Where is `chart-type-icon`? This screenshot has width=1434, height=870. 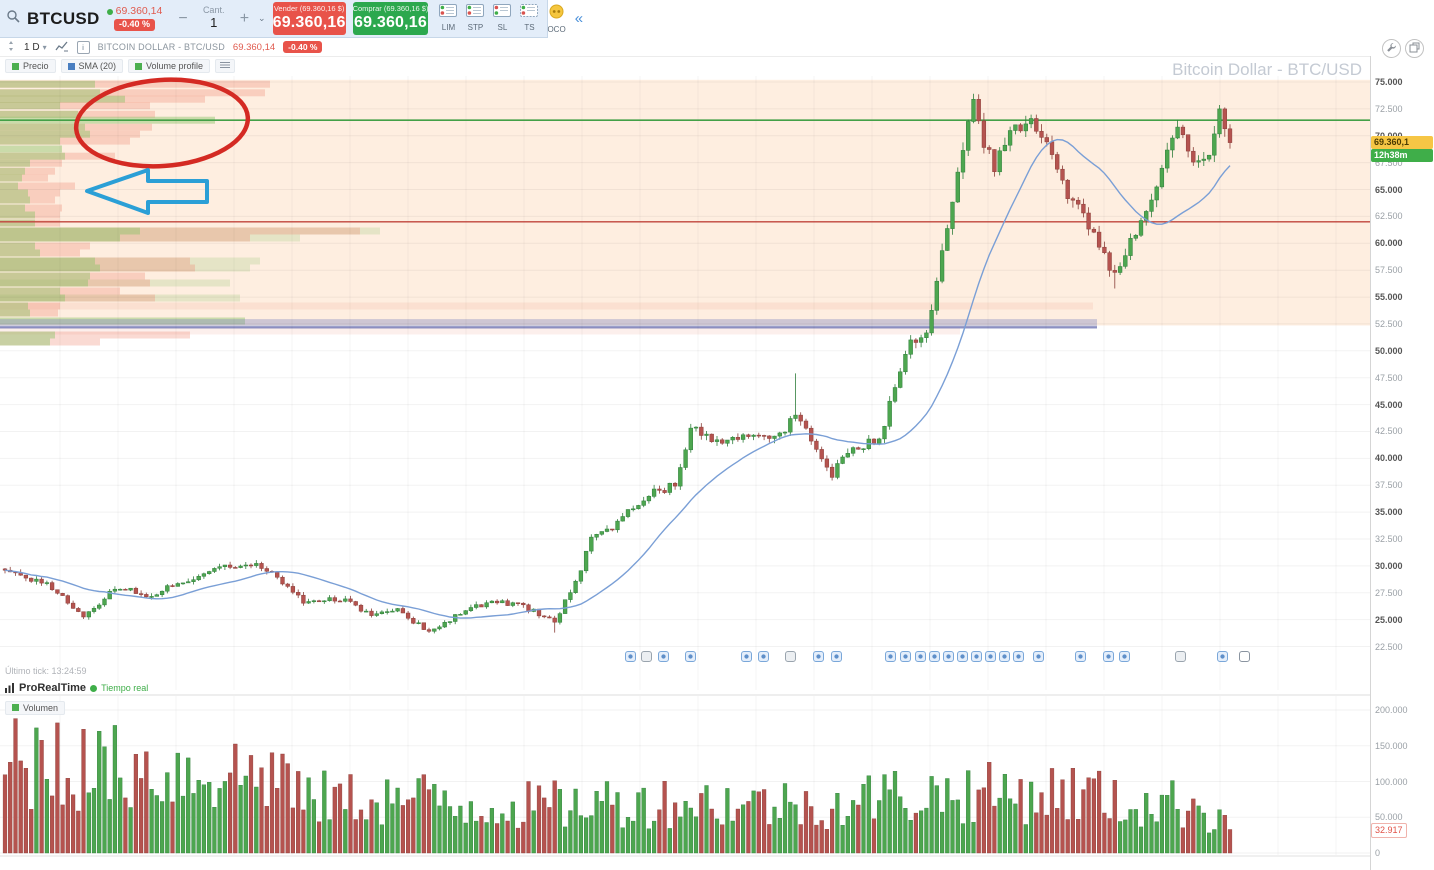 chart-type-icon is located at coordinates (62, 47).